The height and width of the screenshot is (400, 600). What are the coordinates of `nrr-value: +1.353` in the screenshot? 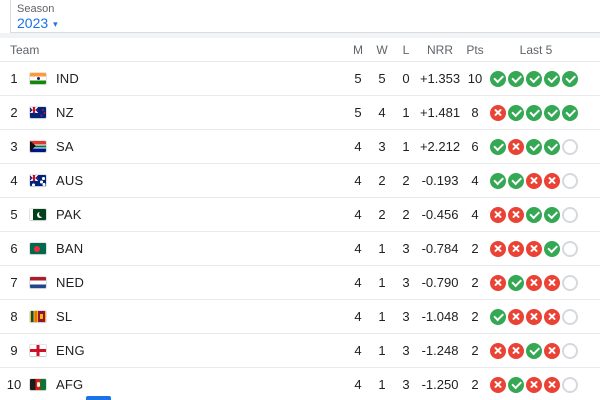 It's located at (440, 78).